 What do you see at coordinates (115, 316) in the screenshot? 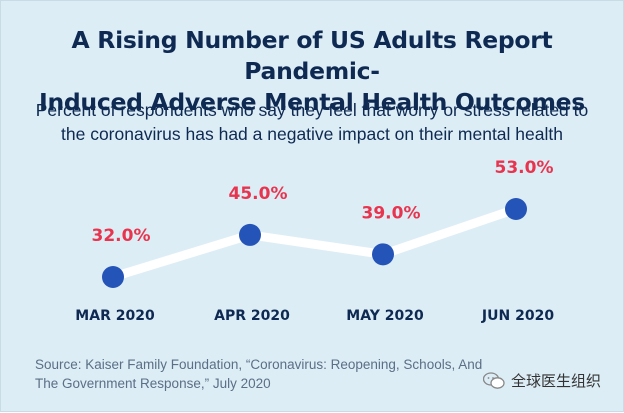
I see `x-tick-label: MAR 2020` at bounding box center [115, 316].